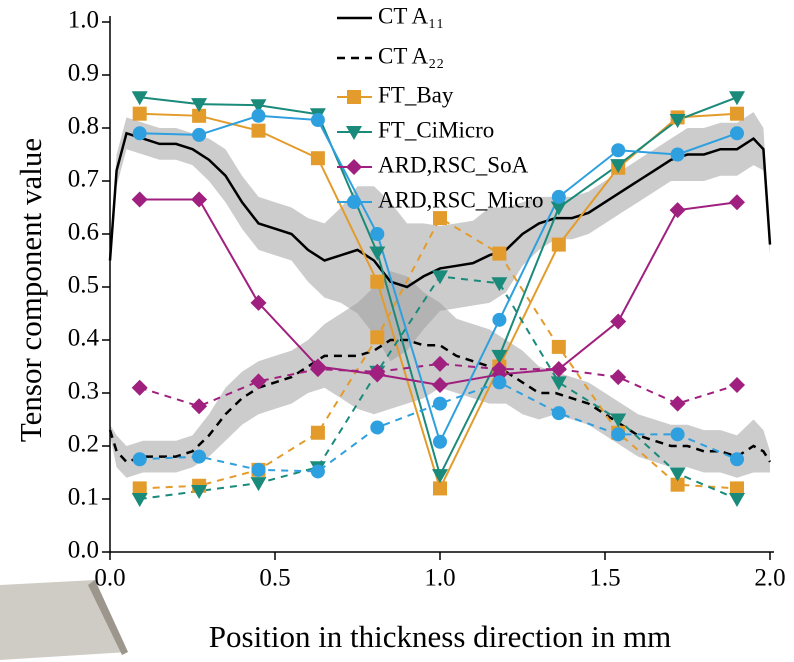  Describe the element at coordinates (83, 285) in the screenshot. I see `y-tick-label: 0.5` at that location.